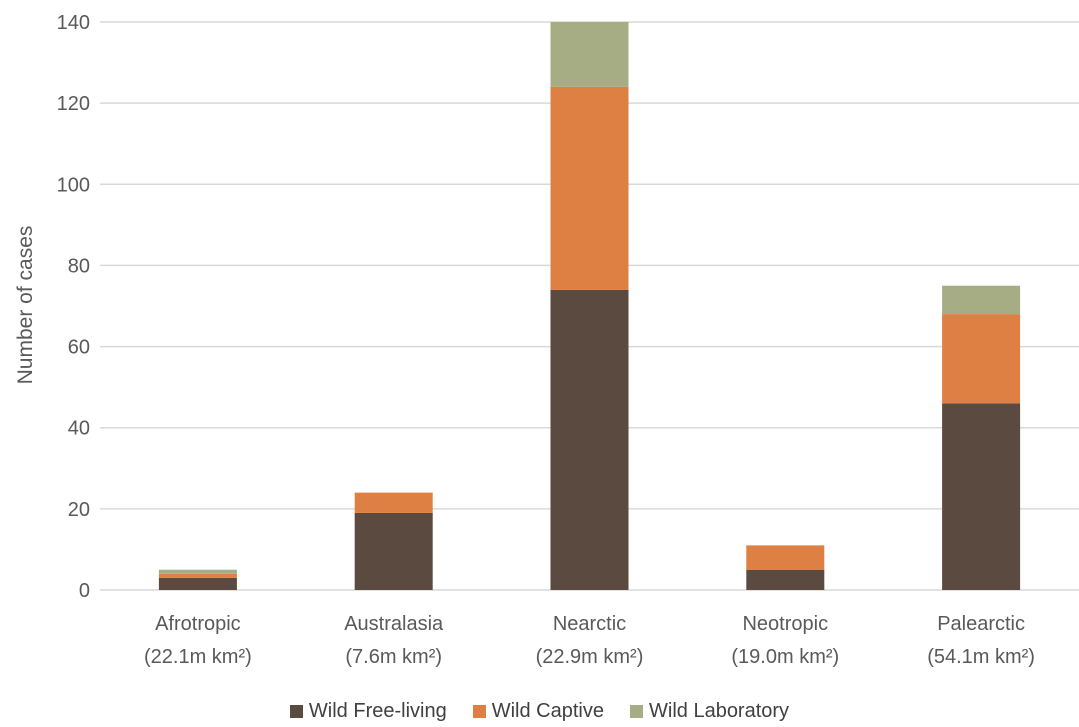  Describe the element at coordinates (79, 510) in the screenshot. I see `y-tick-label: 20` at that location.